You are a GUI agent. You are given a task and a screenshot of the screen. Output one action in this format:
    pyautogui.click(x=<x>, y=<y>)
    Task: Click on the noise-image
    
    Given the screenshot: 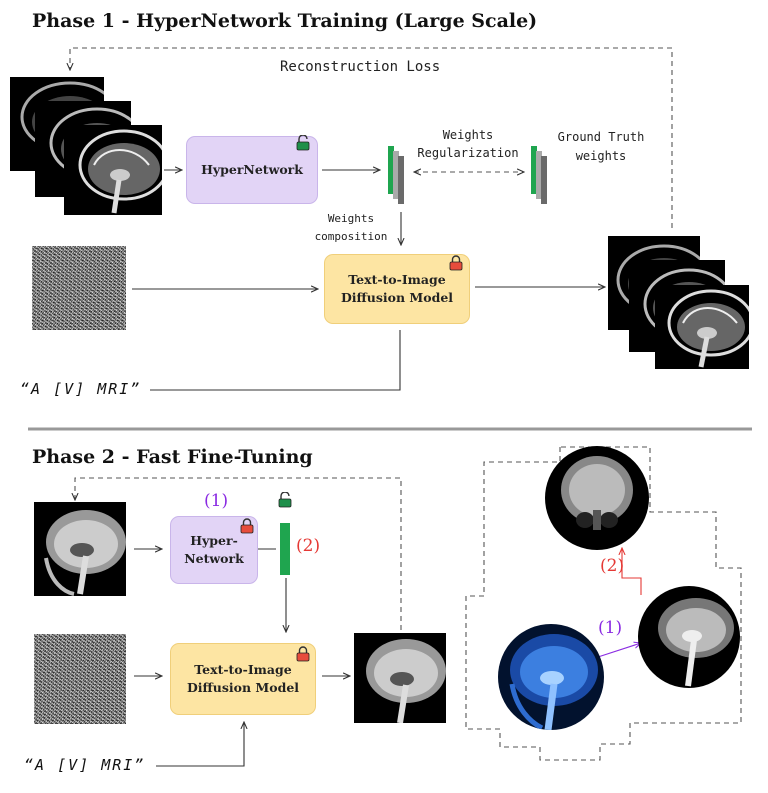 What is the action you would take?
    pyautogui.click(x=79, y=288)
    